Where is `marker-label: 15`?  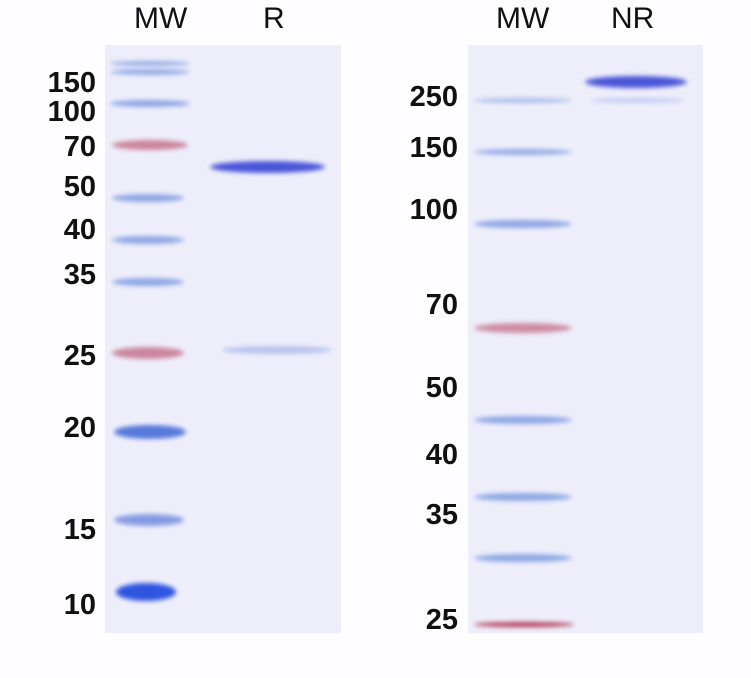
marker-label: 15 is located at coordinates (79, 530).